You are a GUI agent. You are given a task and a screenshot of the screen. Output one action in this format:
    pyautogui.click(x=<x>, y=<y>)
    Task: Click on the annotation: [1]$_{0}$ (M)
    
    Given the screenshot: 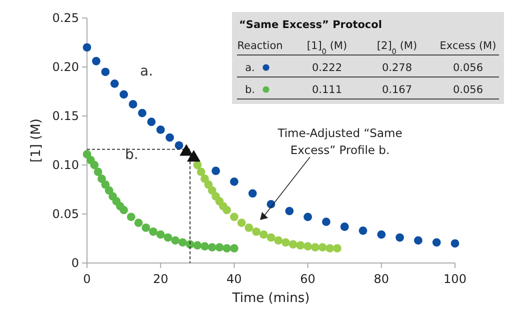 What is the action you would take?
    pyautogui.click(x=327, y=48)
    